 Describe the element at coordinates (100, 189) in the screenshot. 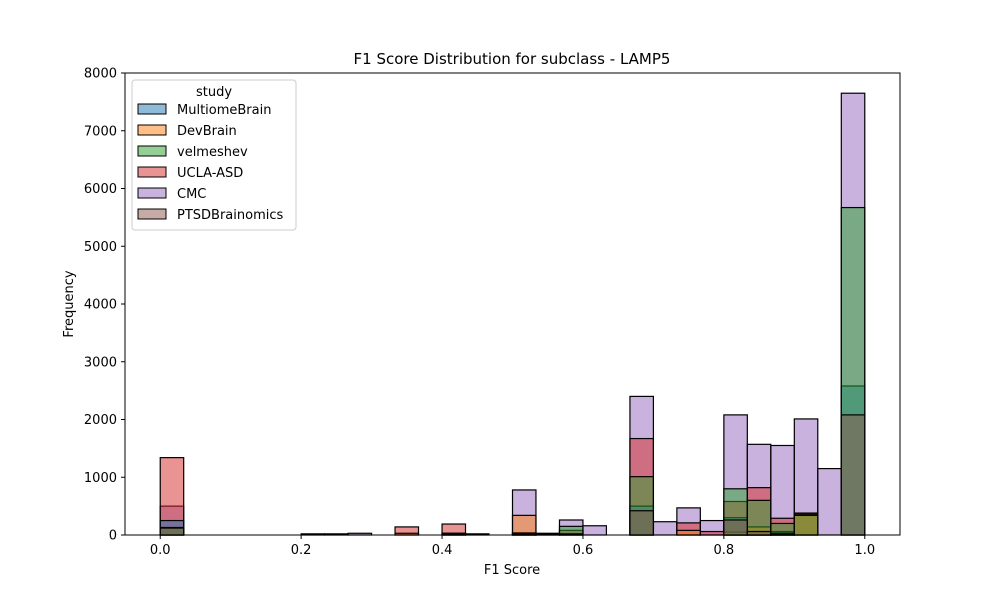

I see `y-tick-label: 6000` at that location.